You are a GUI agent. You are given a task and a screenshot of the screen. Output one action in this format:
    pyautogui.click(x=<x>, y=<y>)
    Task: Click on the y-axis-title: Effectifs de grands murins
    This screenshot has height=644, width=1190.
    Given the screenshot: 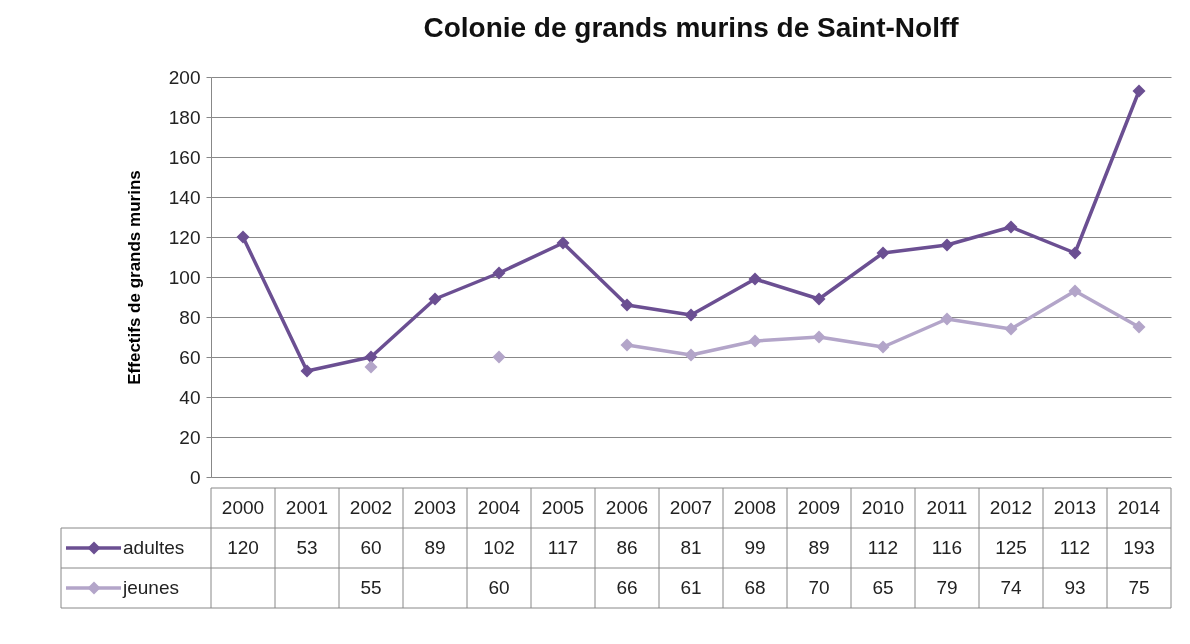 What is the action you would take?
    pyautogui.click(x=134, y=277)
    